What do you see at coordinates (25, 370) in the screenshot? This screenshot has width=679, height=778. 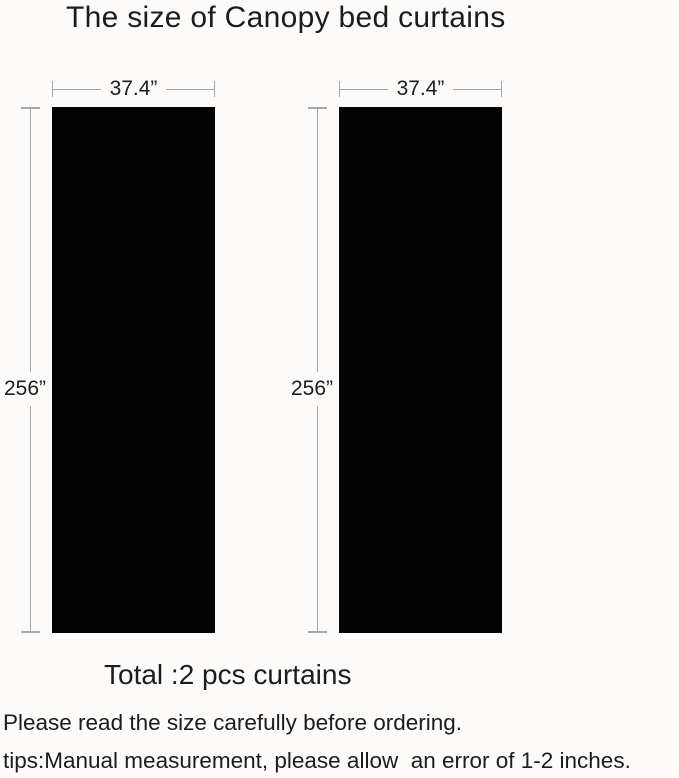 I see `curtain-1-height-dimension: 256”` at bounding box center [25, 370].